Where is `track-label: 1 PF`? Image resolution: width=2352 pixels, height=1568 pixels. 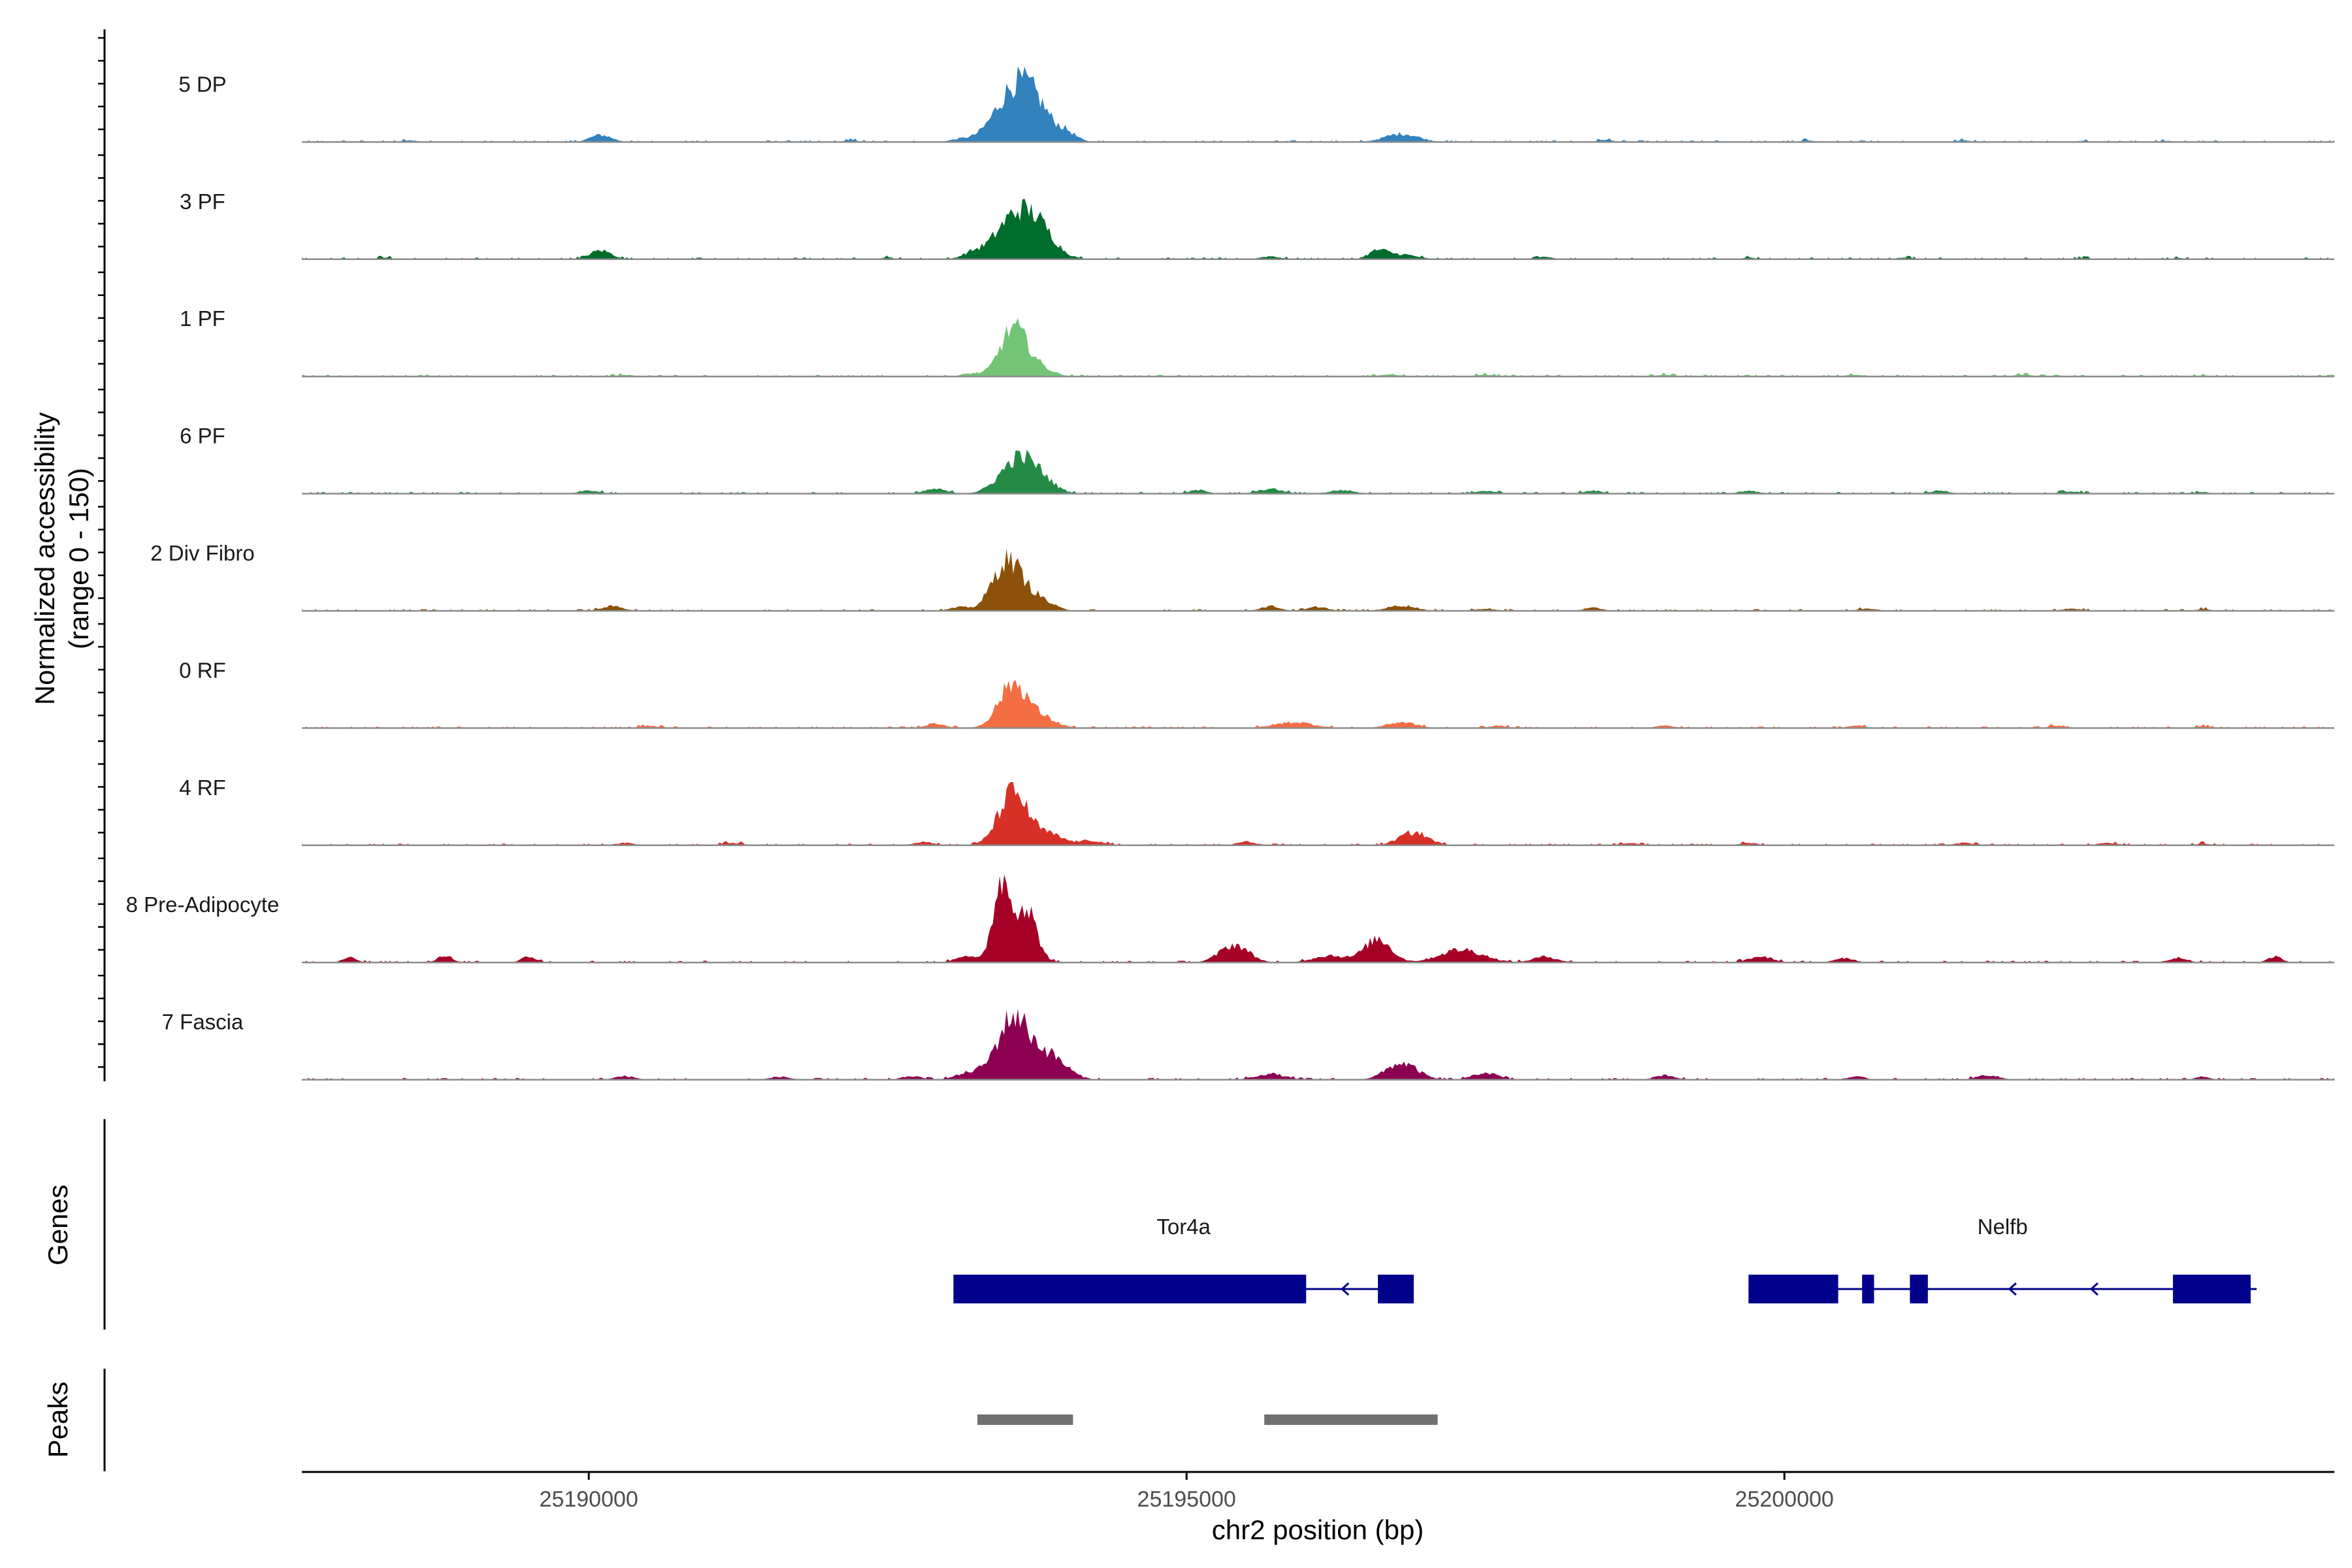 track-label: 1 PF is located at coordinates (202, 318).